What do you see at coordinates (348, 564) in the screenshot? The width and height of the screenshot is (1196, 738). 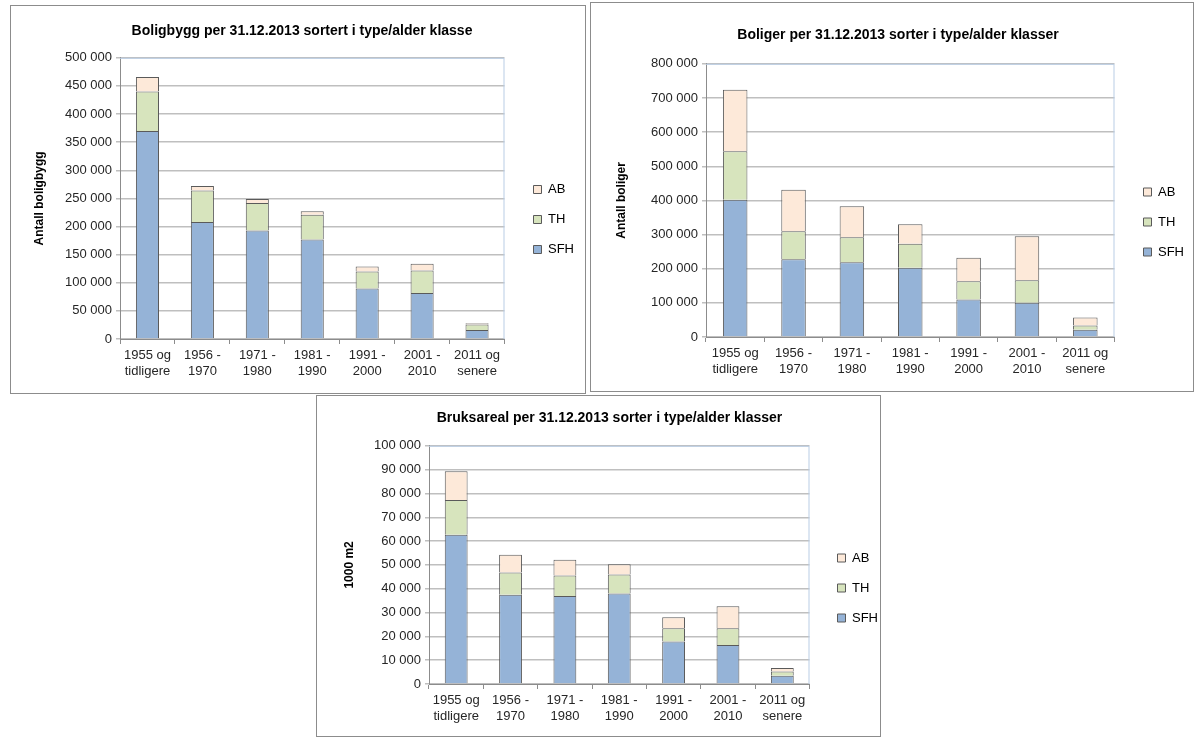 I see `y-axis-title: 1000 m2` at bounding box center [348, 564].